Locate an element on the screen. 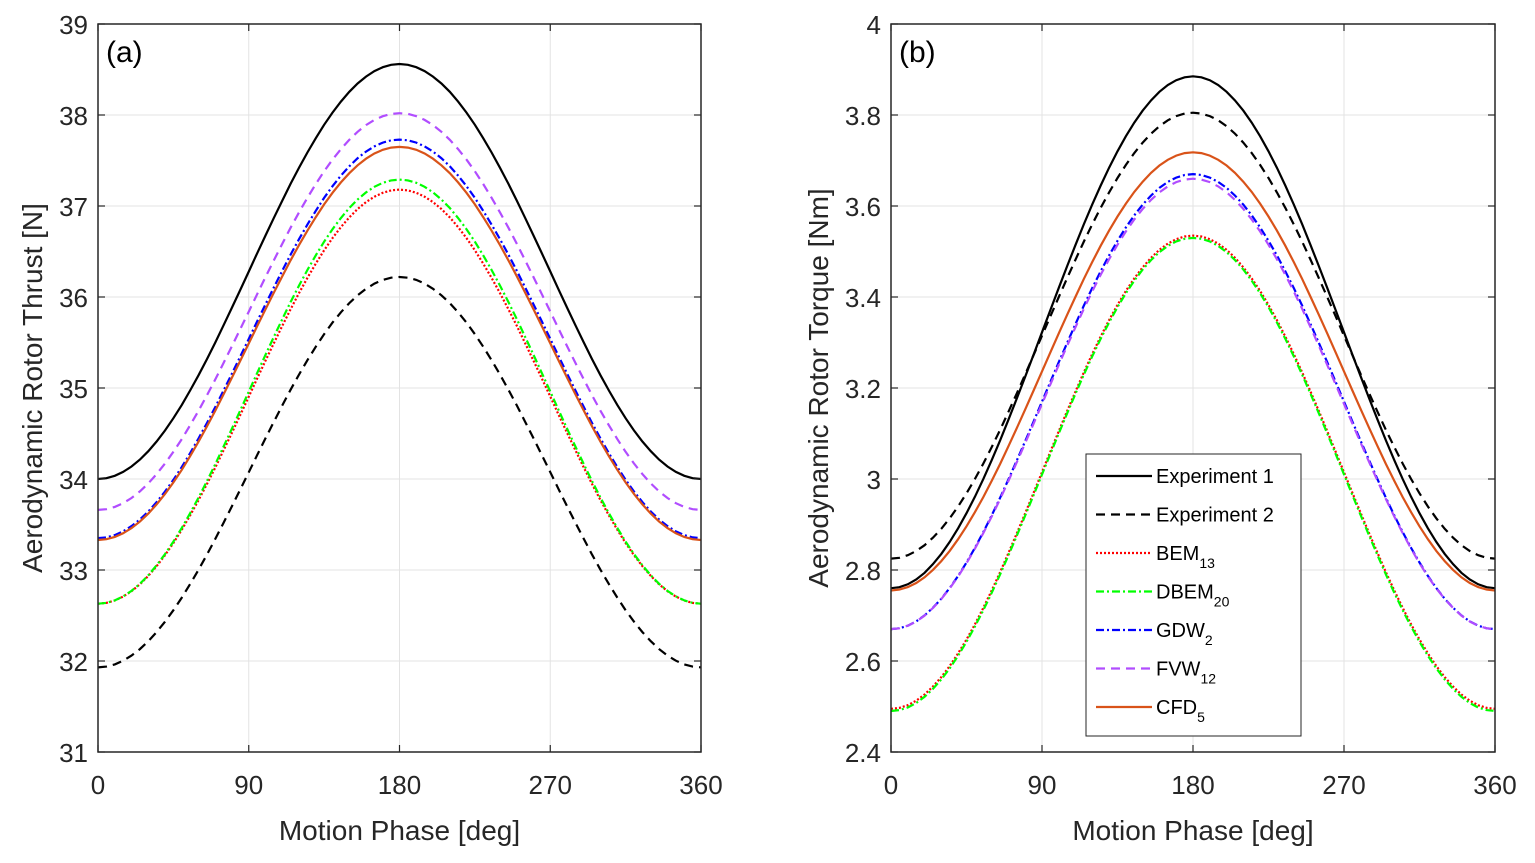  y-axis-label: Aerodynamic Rotor Thrust [N] is located at coordinates (32, 388).